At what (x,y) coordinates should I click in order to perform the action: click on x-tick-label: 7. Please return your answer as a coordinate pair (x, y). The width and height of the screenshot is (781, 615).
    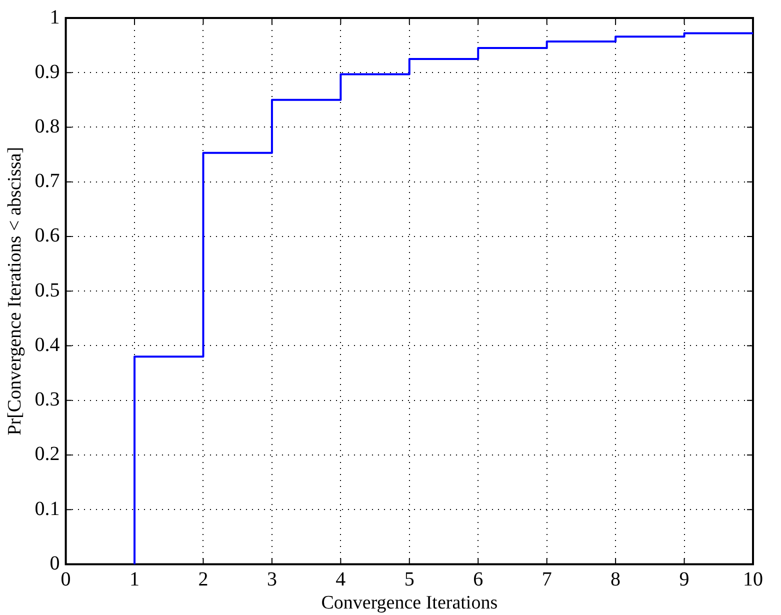
    Looking at the image, I should click on (547, 579).